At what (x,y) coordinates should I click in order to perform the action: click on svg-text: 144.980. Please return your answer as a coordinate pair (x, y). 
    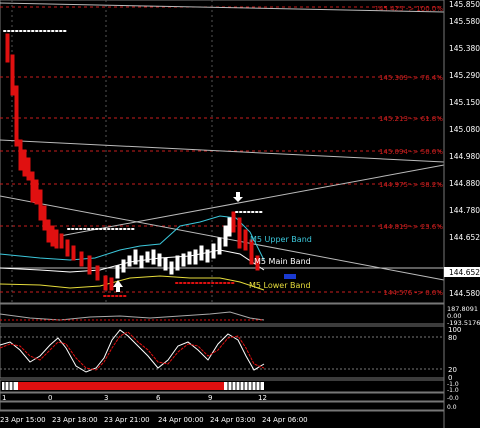
    Looking at the image, I should click on (464, 156).